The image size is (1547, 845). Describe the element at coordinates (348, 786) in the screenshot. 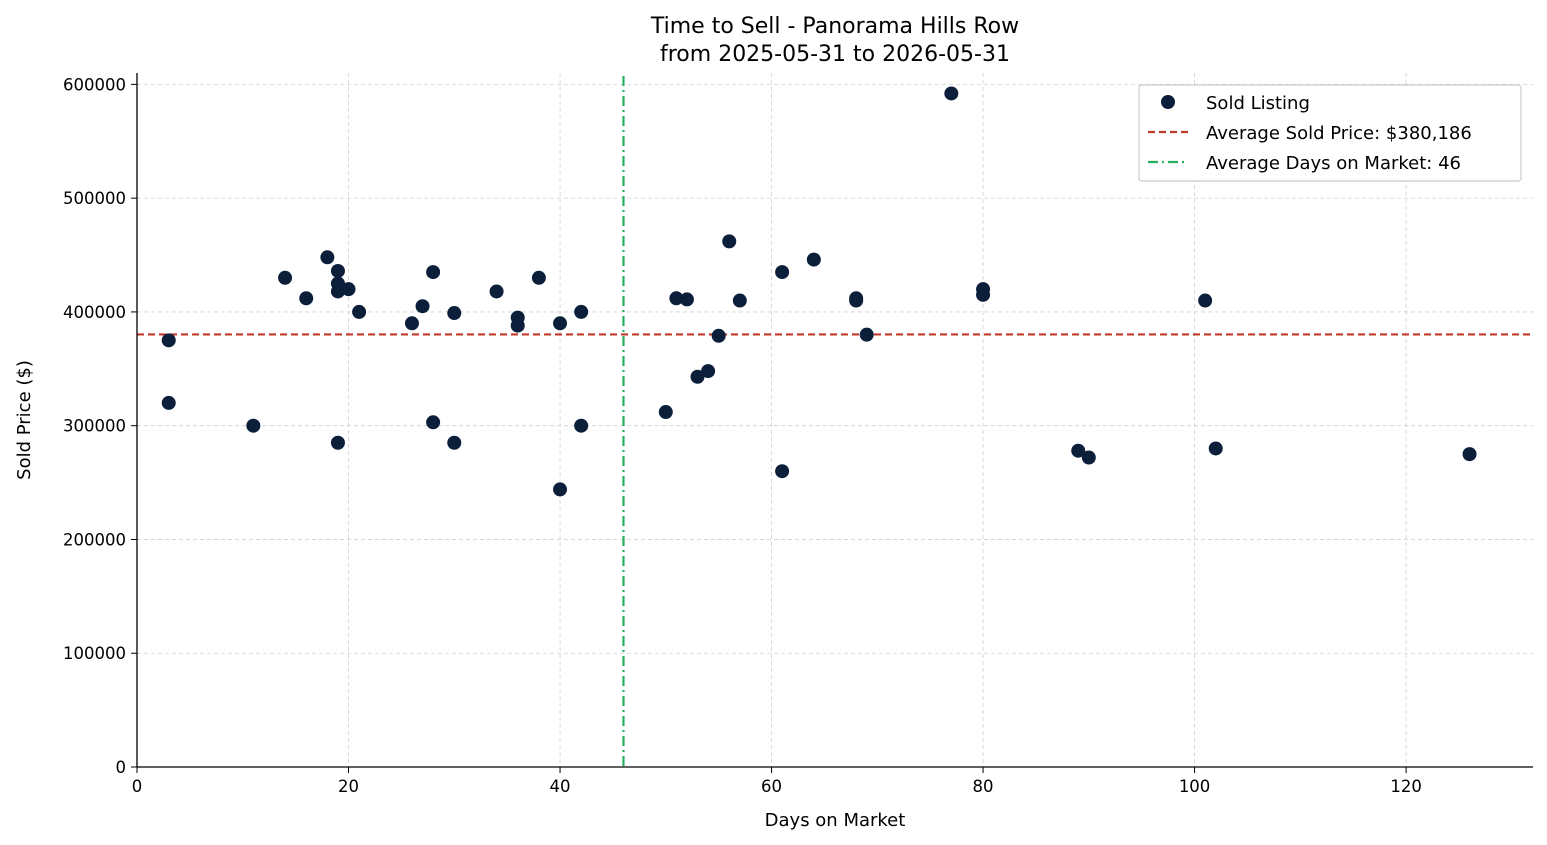

I see `x-tick-label: 20` at that location.